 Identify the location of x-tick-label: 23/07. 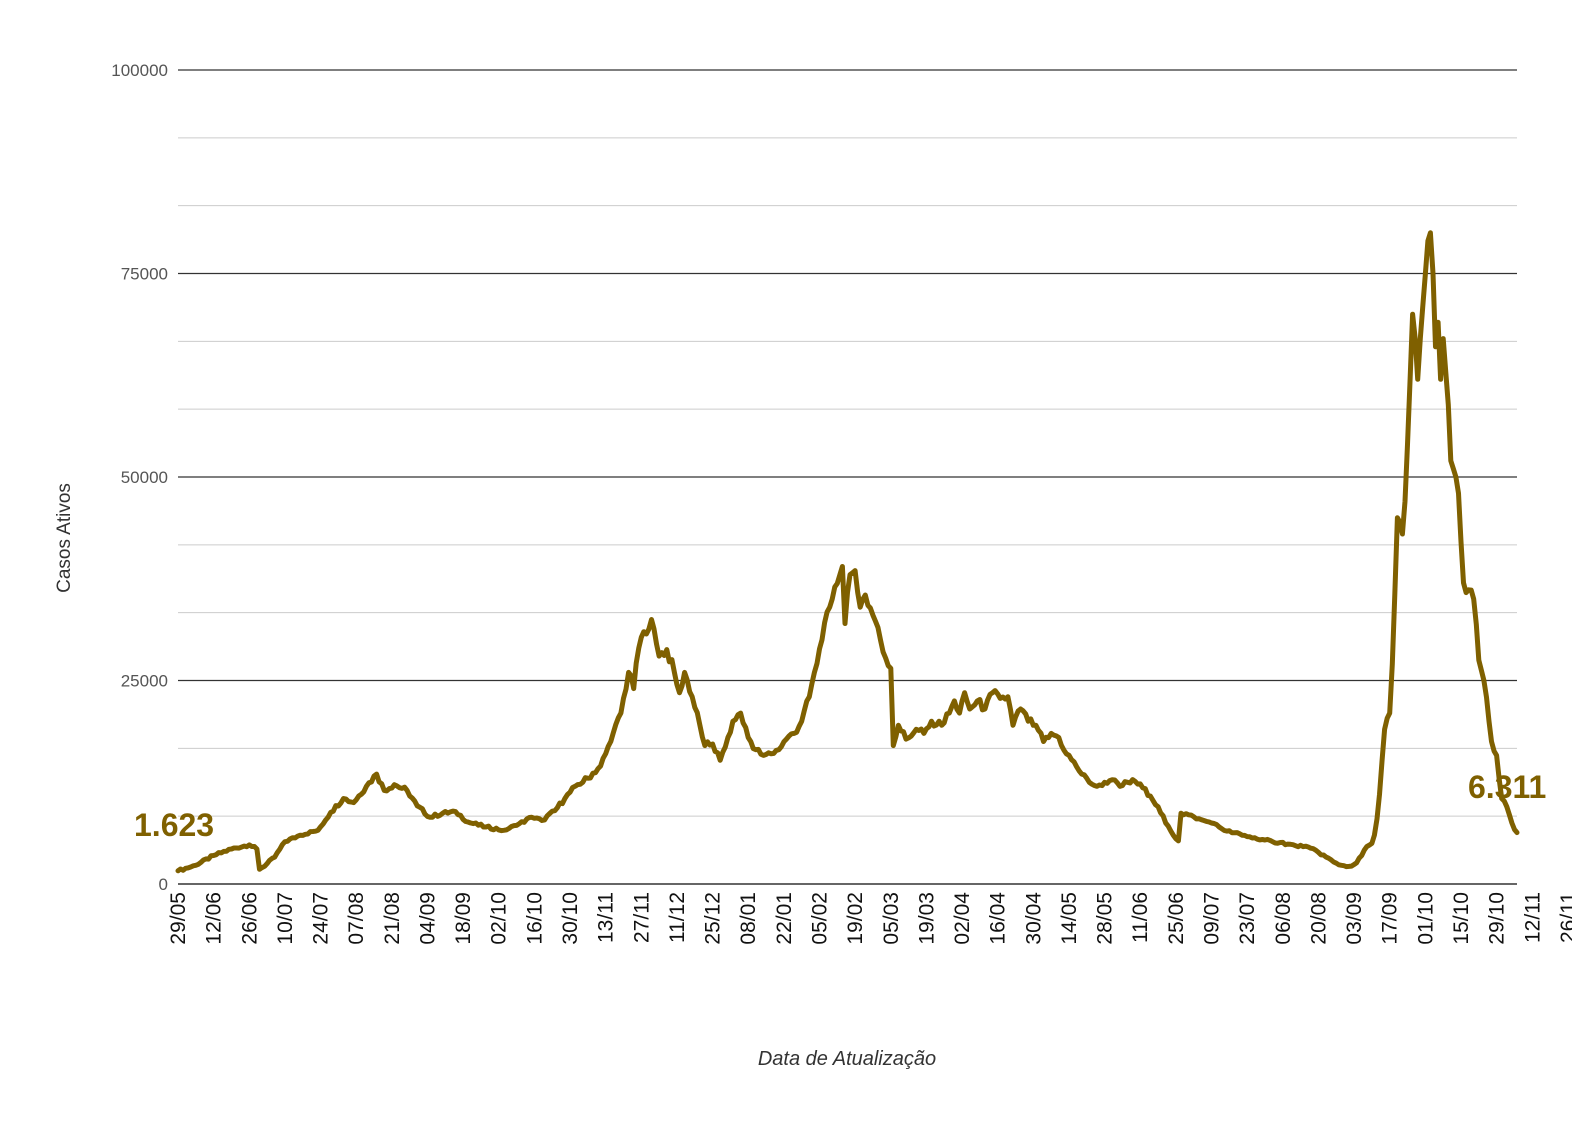
(1247, 918).